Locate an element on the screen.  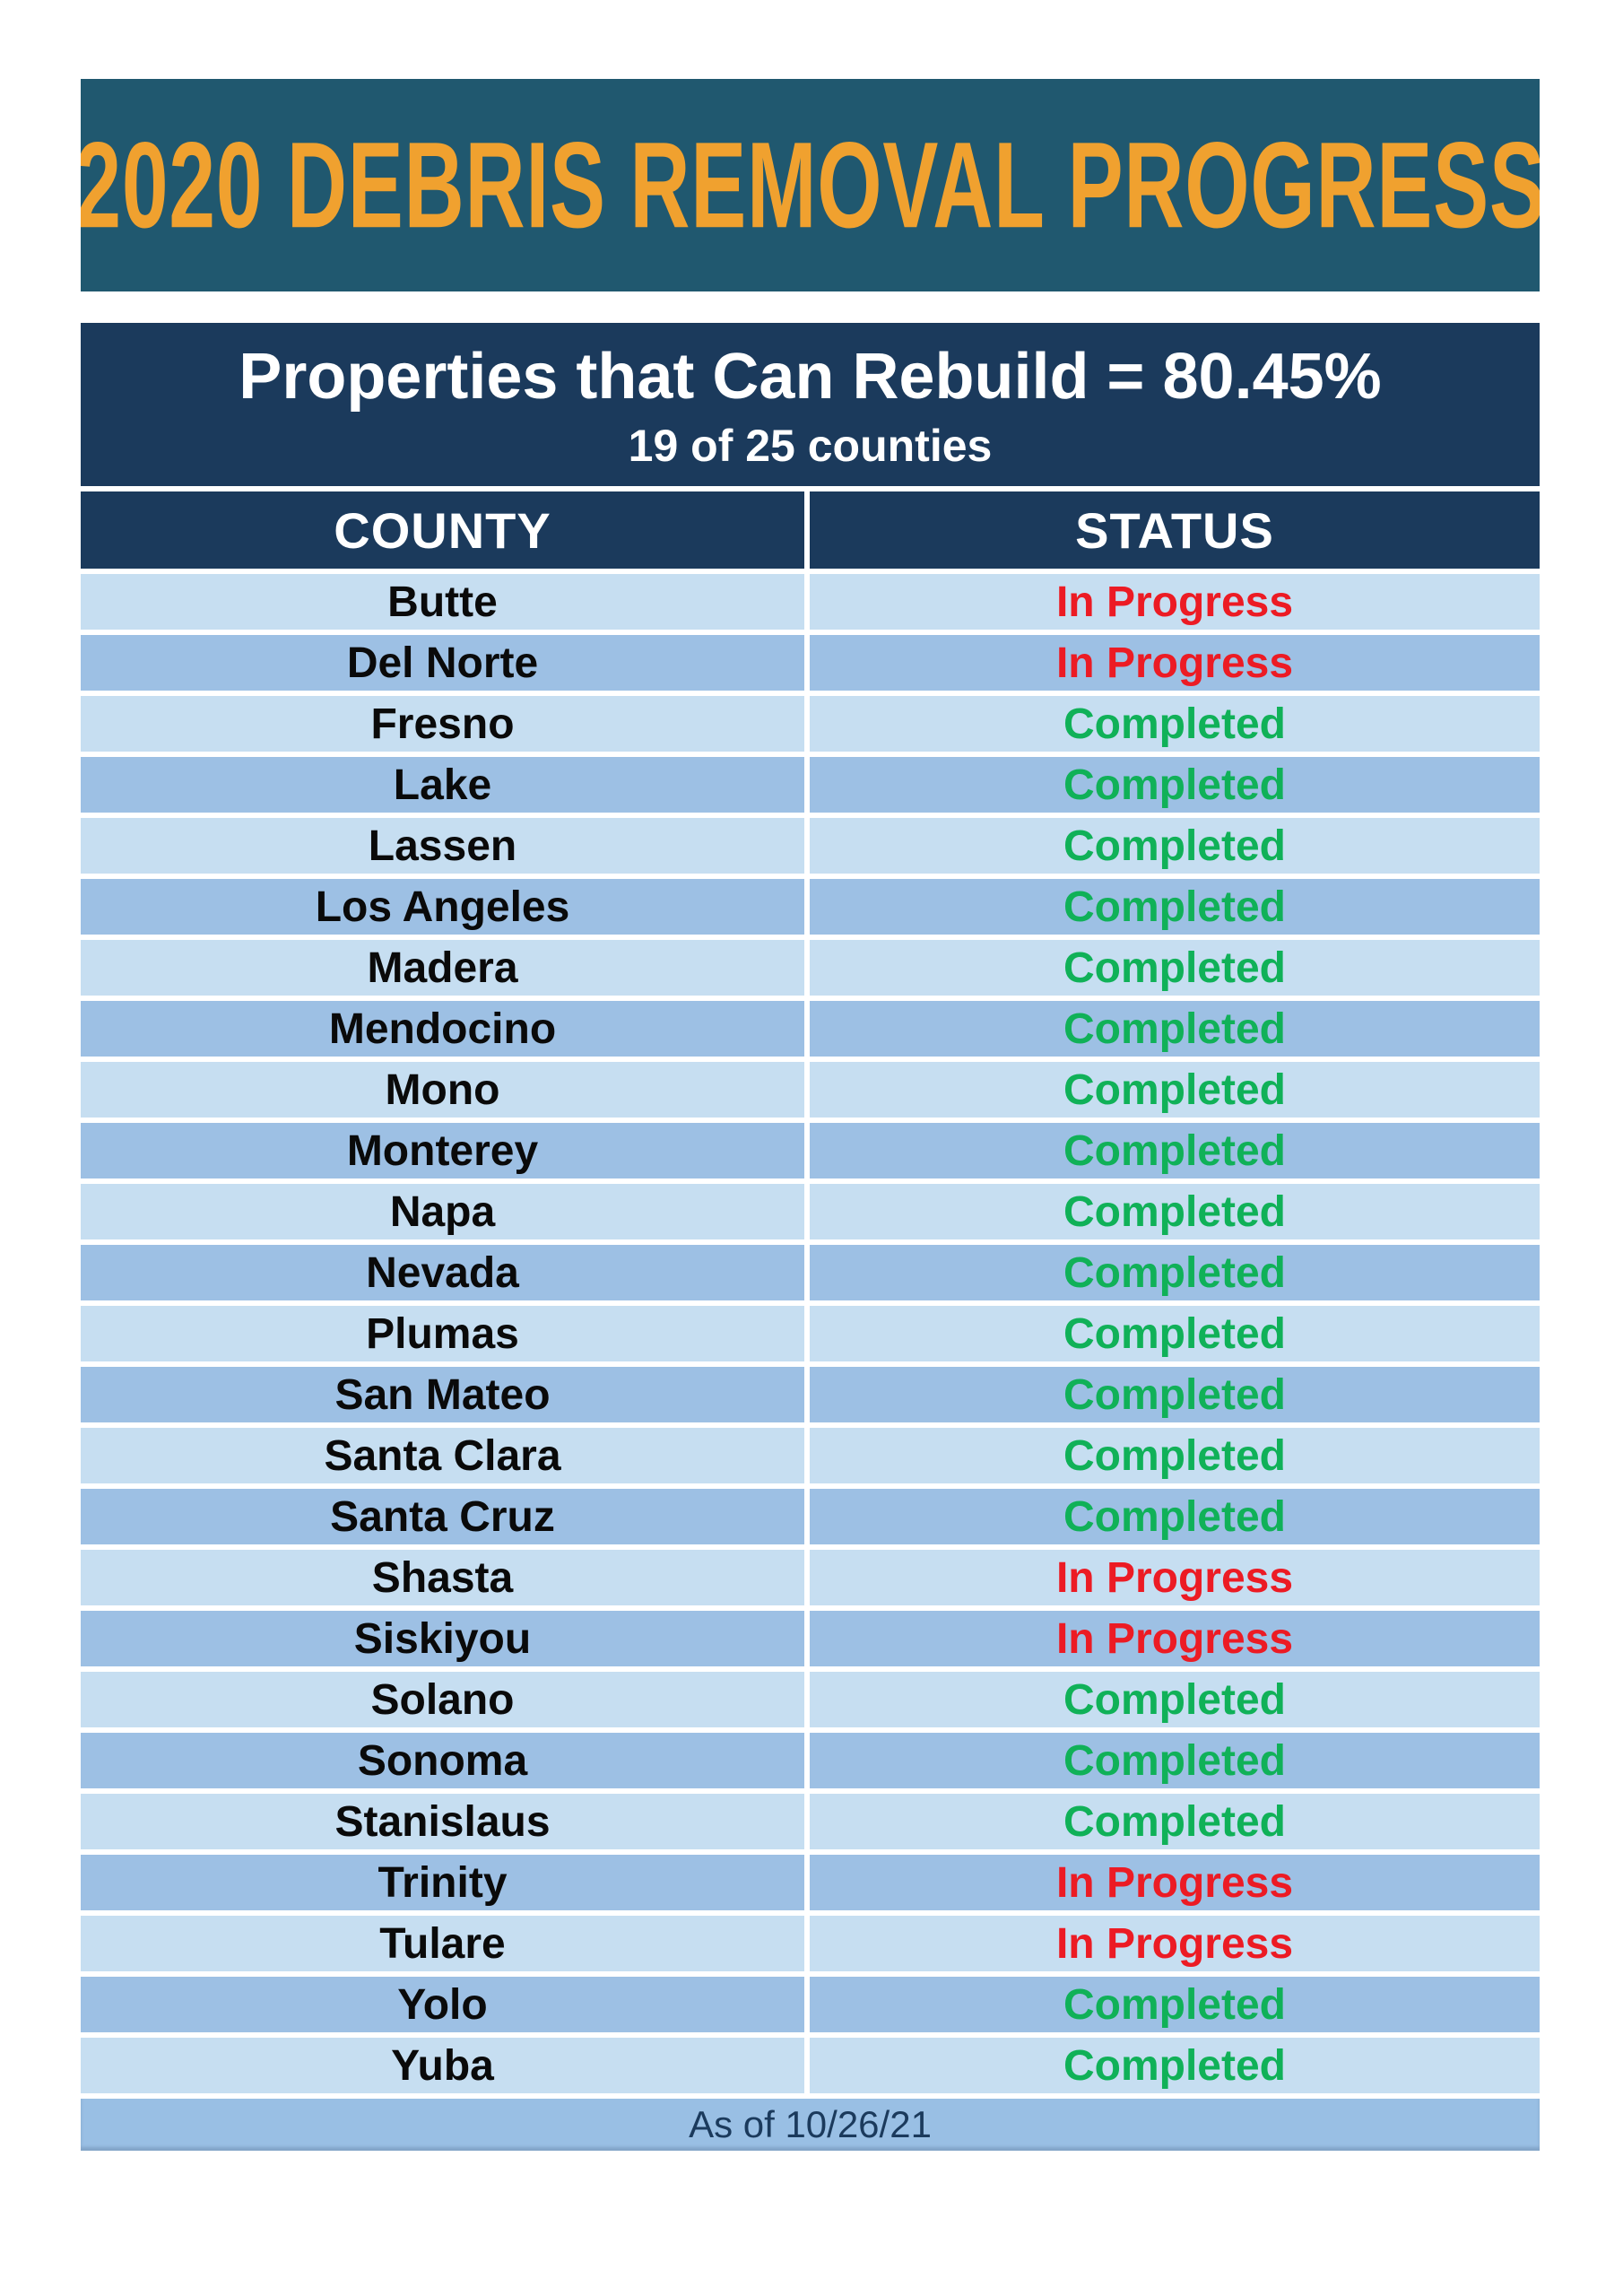
table-row: San Mateo Completed is located at coordinates (810, 1394).